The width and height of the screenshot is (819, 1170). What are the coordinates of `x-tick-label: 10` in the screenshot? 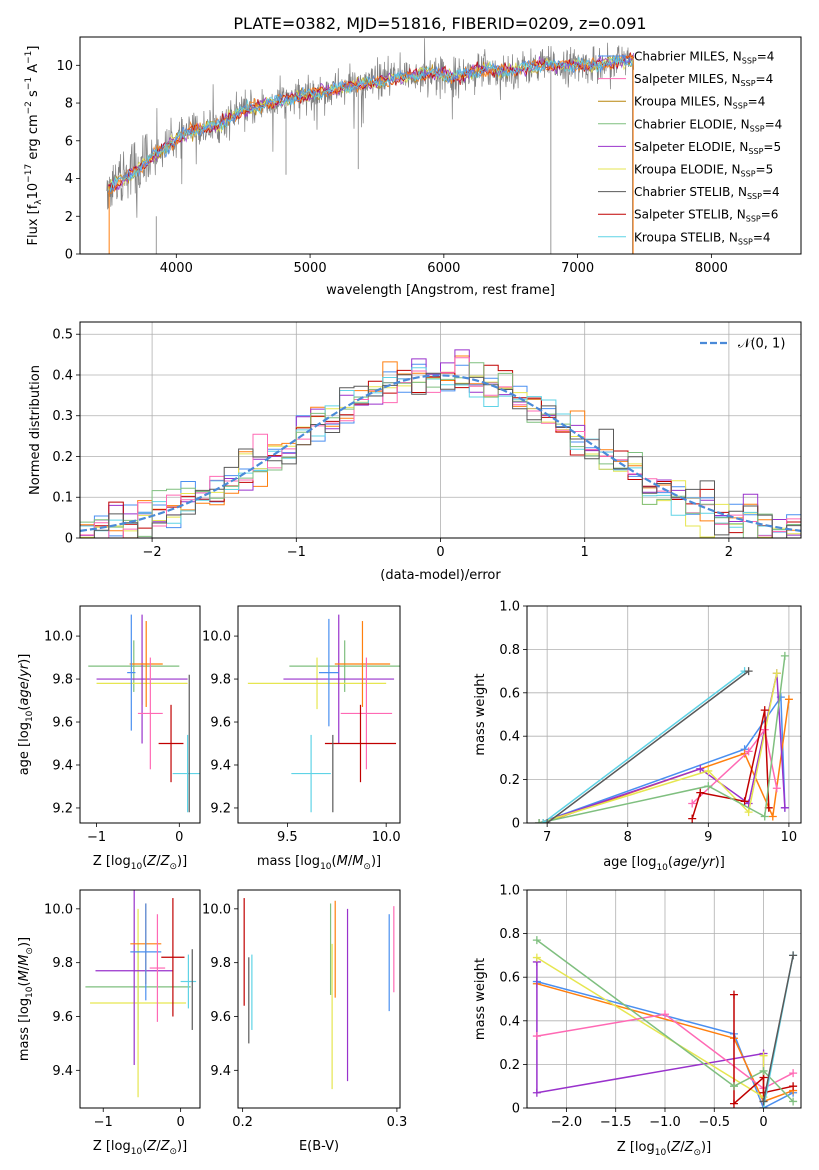 It's located at (789, 837).